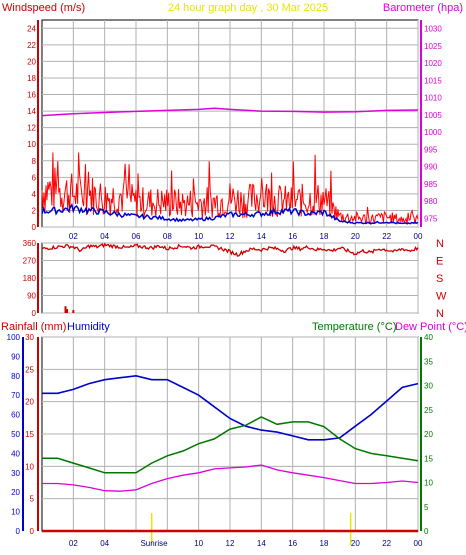 The height and width of the screenshot is (555, 466). Describe the element at coordinates (29, 369) in the screenshot. I see `rainfall-y-tick: 25` at that location.